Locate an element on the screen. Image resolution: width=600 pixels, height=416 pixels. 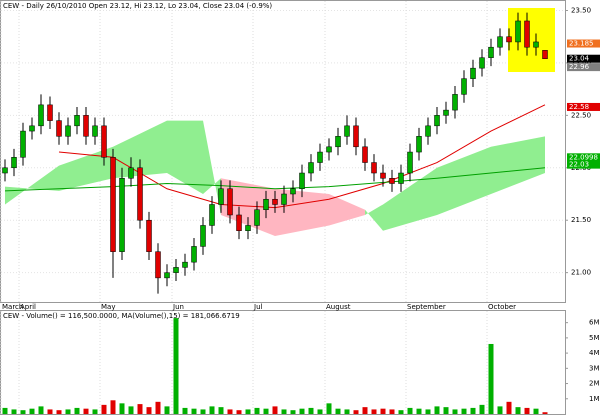
x-tick-label: October is located at coordinates (502, 307).